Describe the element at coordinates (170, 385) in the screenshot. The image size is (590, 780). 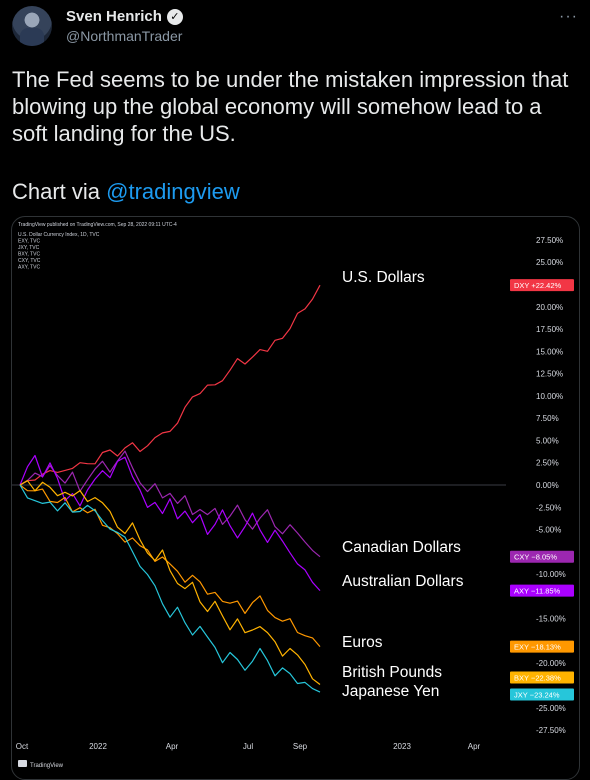
I see `series-line-dxy` at that location.